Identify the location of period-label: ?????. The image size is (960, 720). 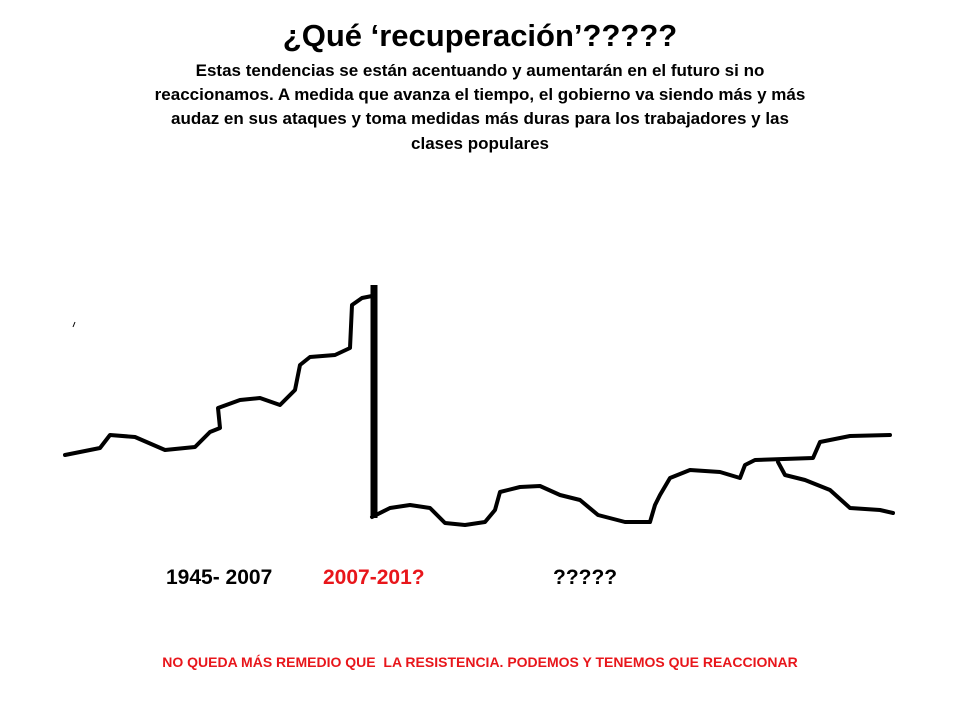
(585, 577).